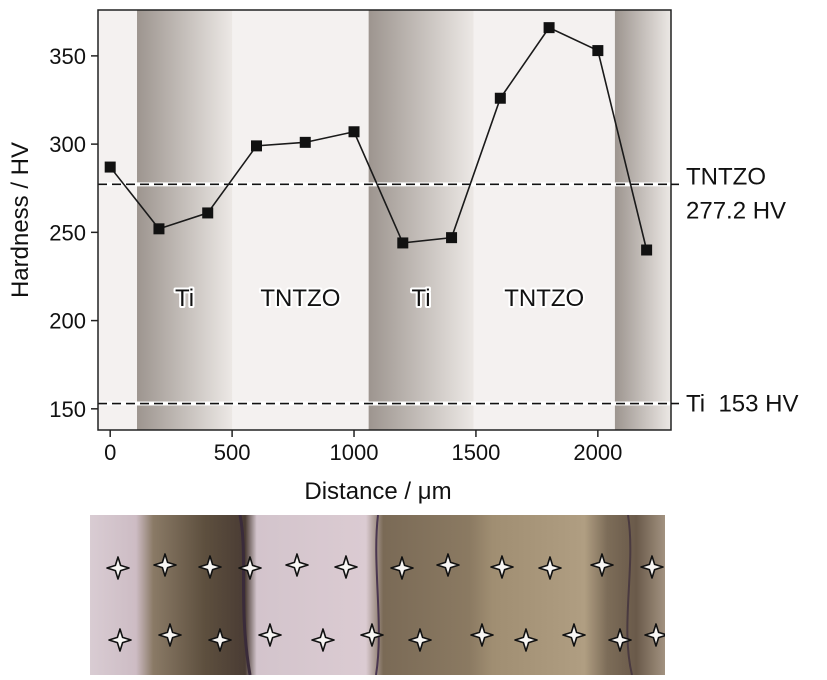 This screenshot has height=680, width=827. What do you see at coordinates (726, 176) in the screenshot?
I see `reference-label: TNTZO` at bounding box center [726, 176].